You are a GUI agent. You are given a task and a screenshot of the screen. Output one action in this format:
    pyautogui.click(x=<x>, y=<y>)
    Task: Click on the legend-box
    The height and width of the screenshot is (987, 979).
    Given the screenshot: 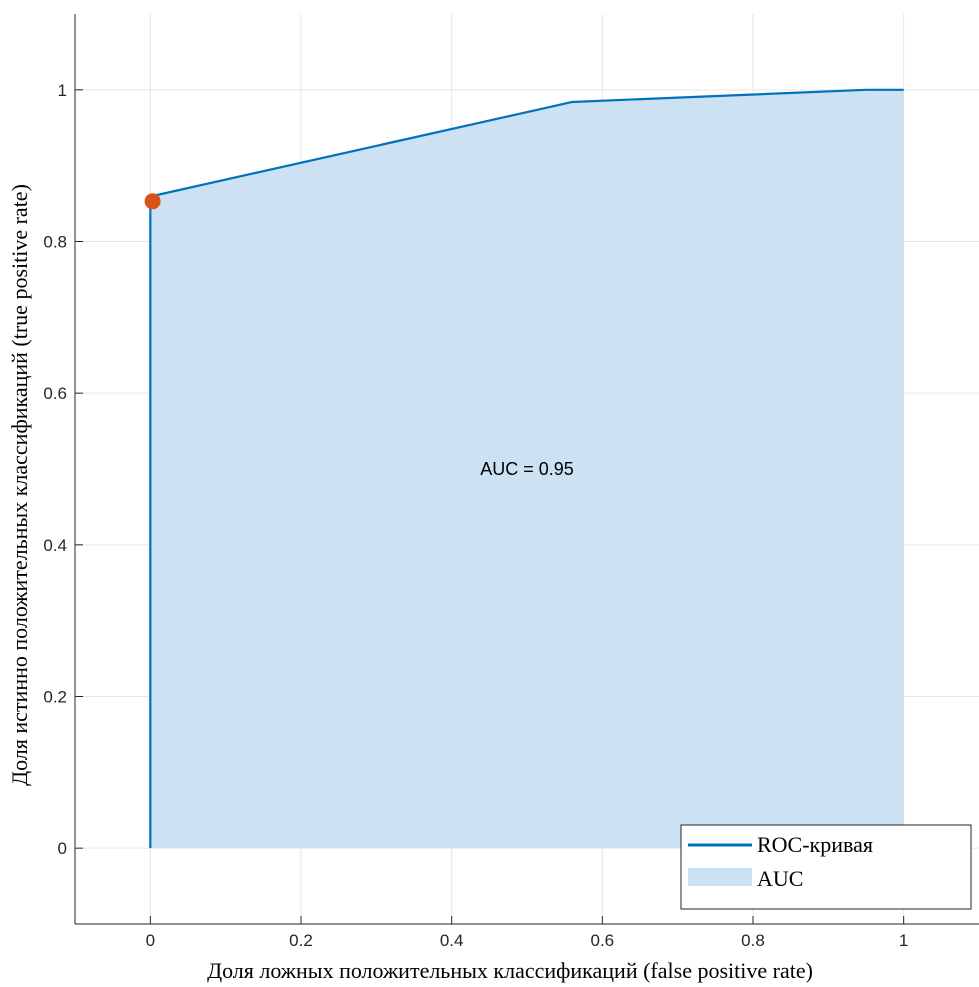 What is the action you would take?
    pyautogui.click(x=826, y=867)
    